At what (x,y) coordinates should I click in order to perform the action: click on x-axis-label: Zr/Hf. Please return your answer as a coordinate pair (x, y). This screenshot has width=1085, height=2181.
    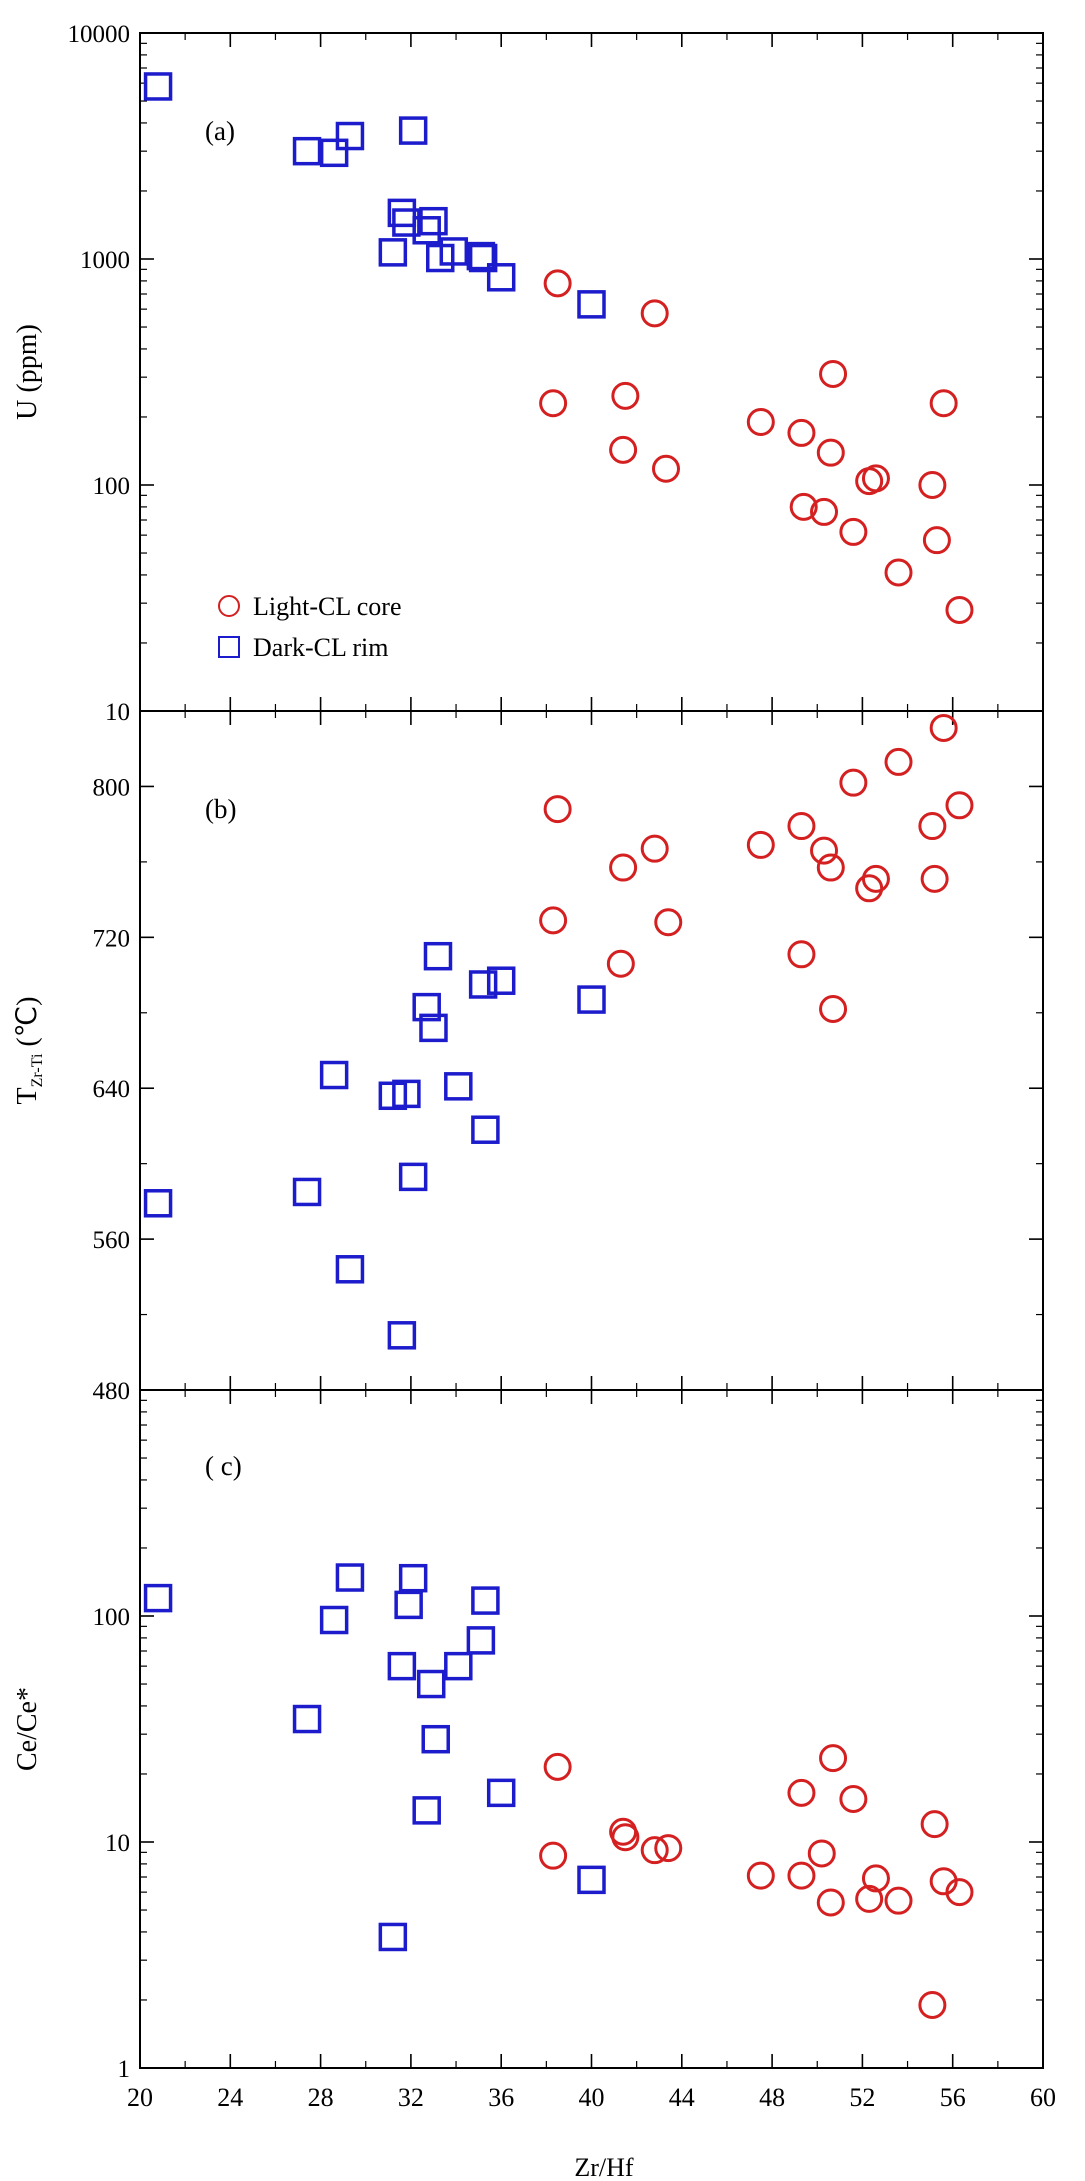
    Looking at the image, I should click on (604, 2167).